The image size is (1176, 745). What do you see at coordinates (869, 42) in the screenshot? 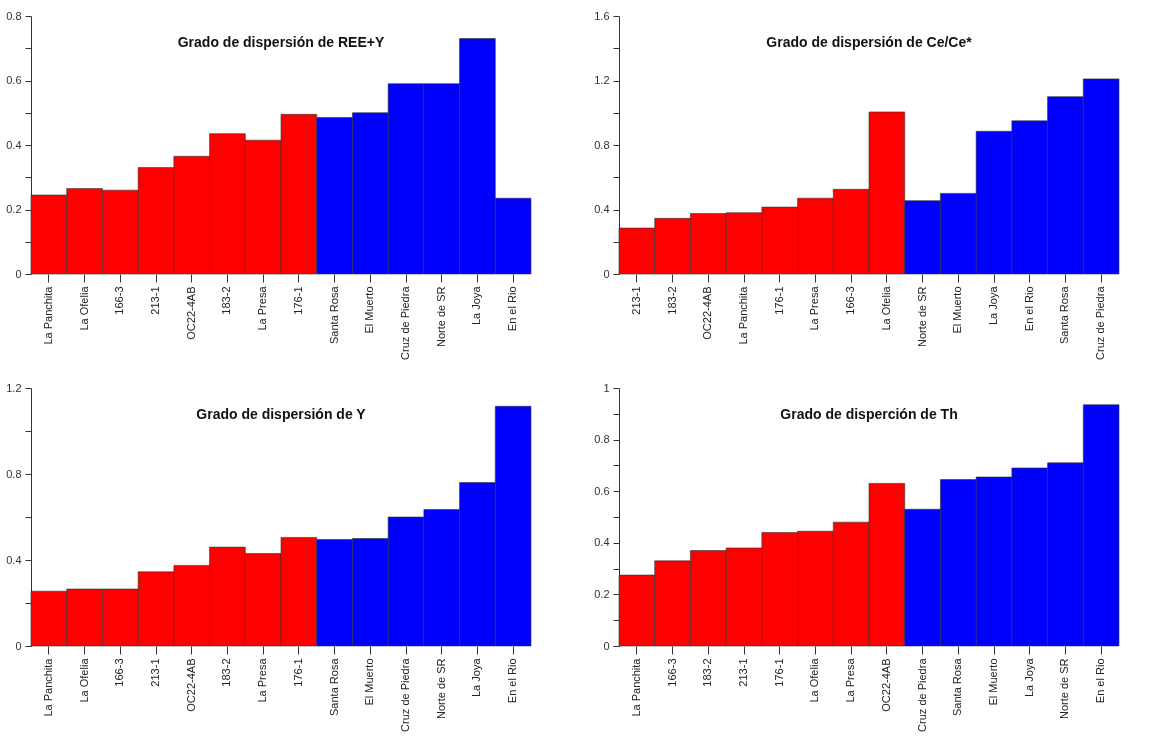
I see `text: Grado de dispersión de Ce/Ce*` at bounding box center [869, 42].